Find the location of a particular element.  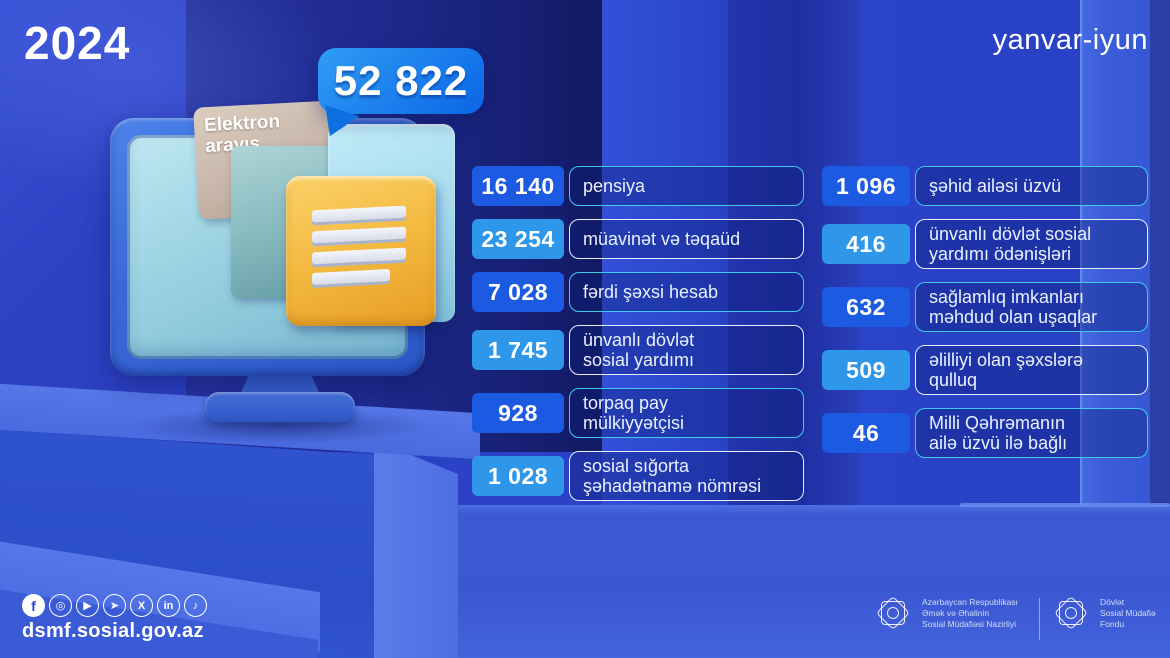

stat-row: 1 745 ünvanlı dövlət sosial yardımı is located at coordinates (638, 350).